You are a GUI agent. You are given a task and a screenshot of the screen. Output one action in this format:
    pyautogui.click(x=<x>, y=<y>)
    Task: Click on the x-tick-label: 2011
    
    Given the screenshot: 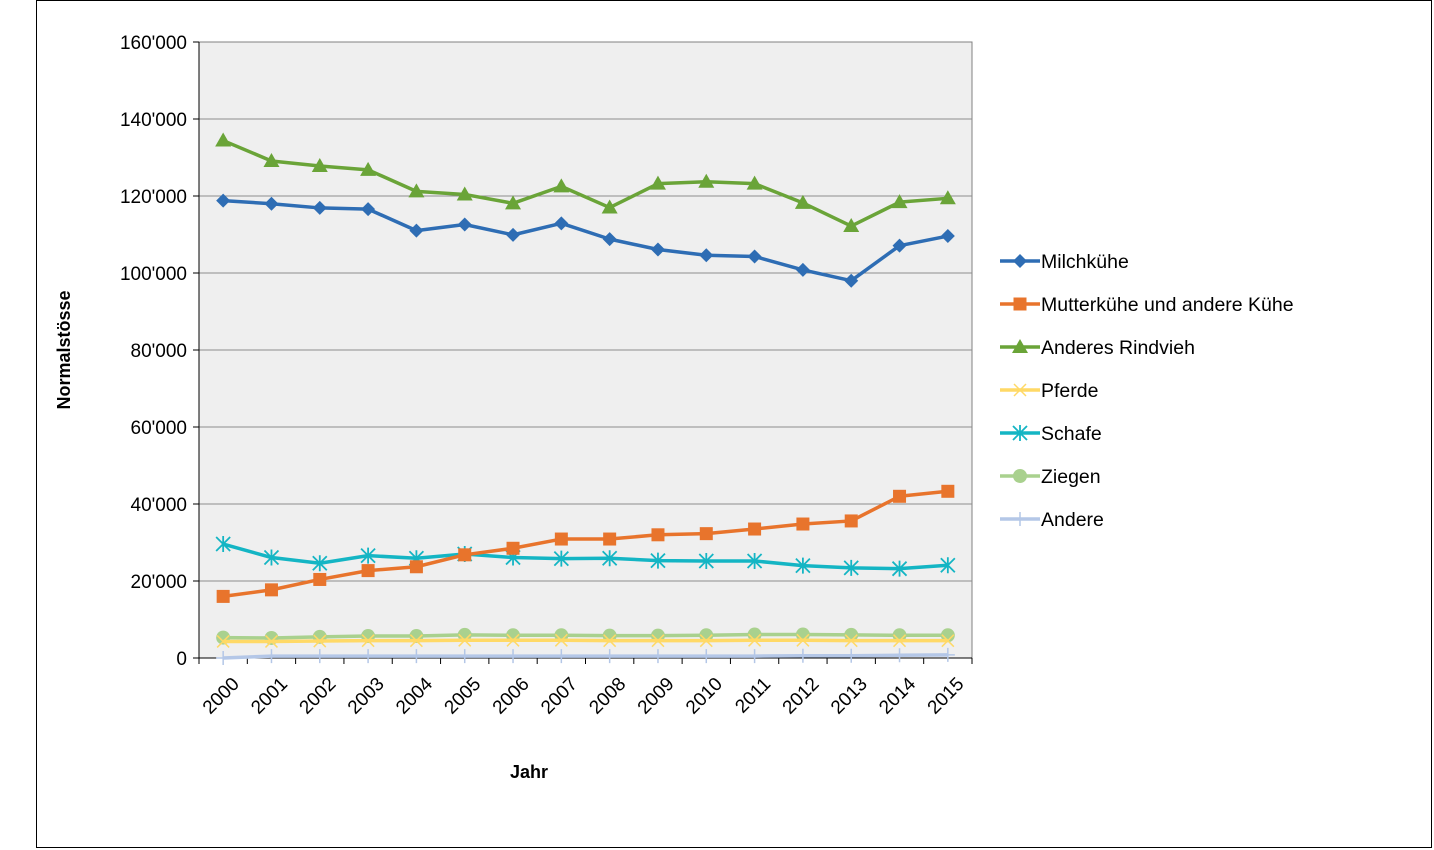 What is the action you would take?
    pyautogui.click(x=753, y=696)
    